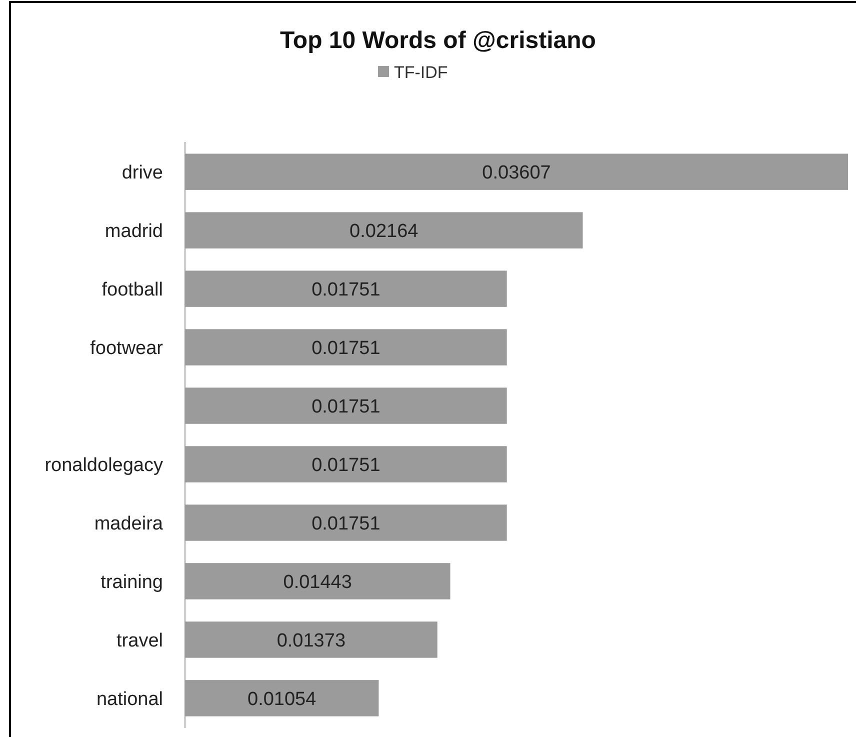 Image resolution: width=856 pixels, height=737 pixels. What do you see at coordinates (133, 231) in the screenshot?
I see `y-tick-label: madrid` at bounding box center [133, 231].